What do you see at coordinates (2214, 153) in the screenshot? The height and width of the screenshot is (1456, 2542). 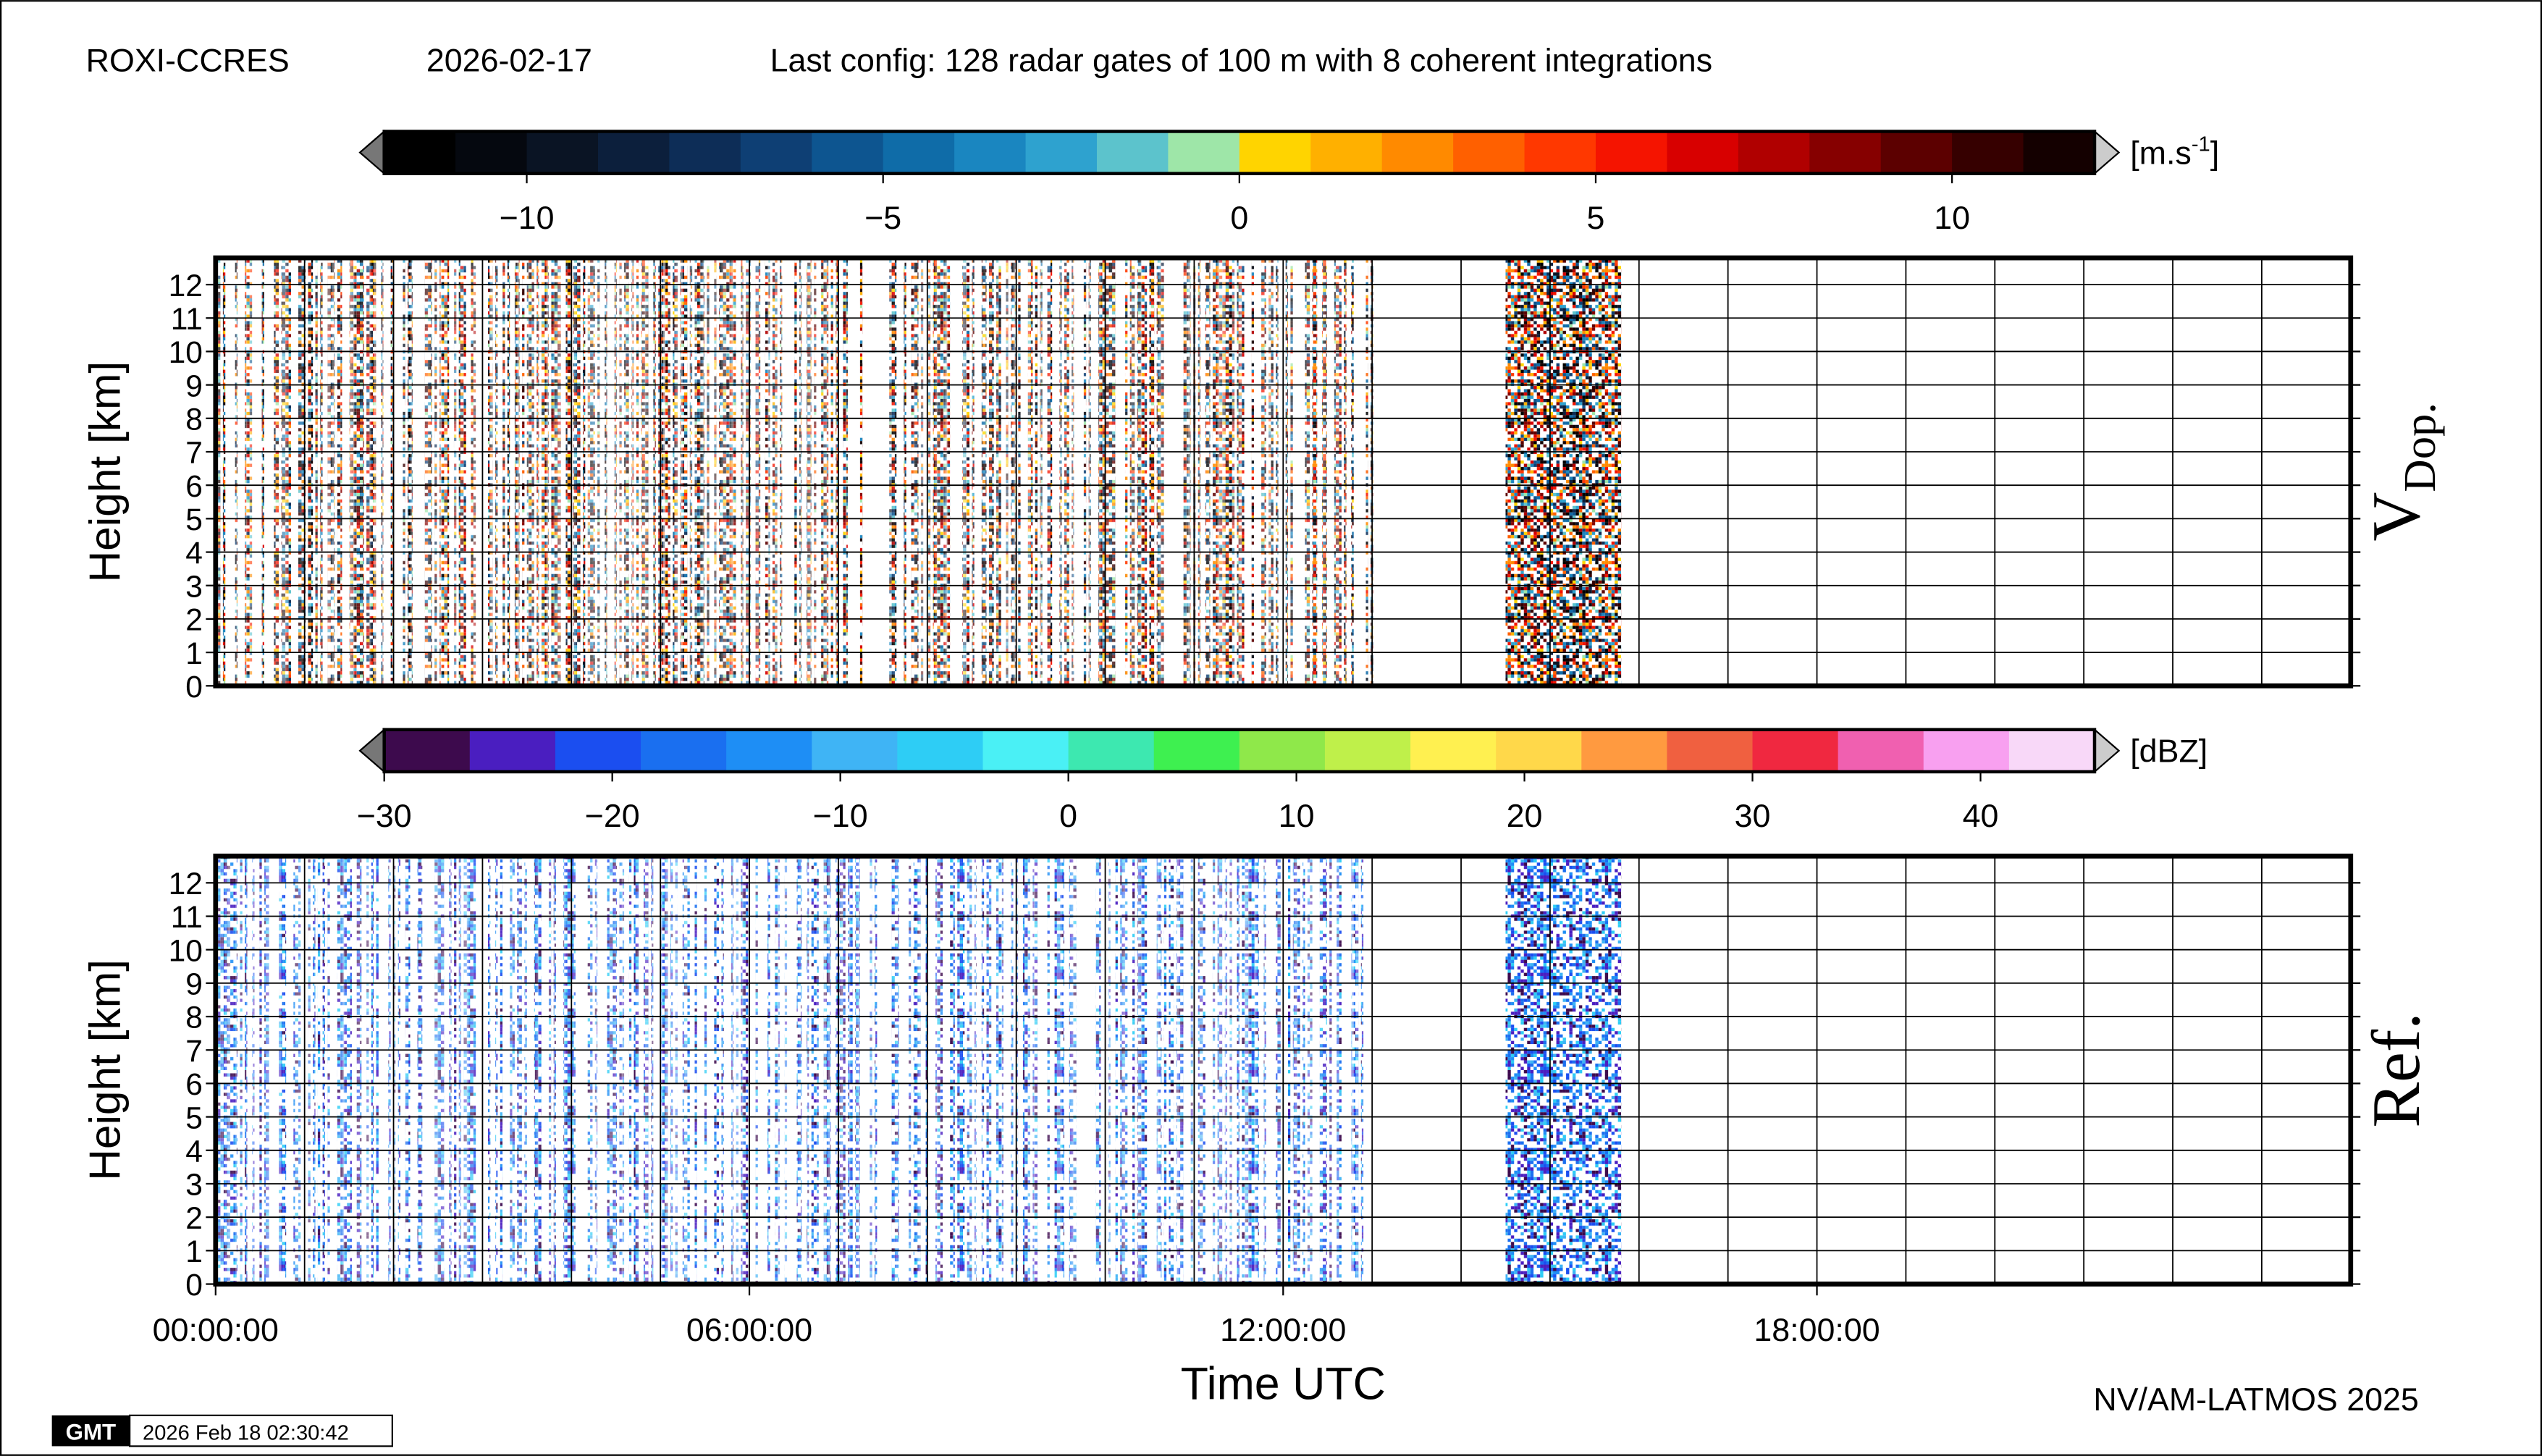 I see `unit-part: ]` at bounding box center [2214, 153].